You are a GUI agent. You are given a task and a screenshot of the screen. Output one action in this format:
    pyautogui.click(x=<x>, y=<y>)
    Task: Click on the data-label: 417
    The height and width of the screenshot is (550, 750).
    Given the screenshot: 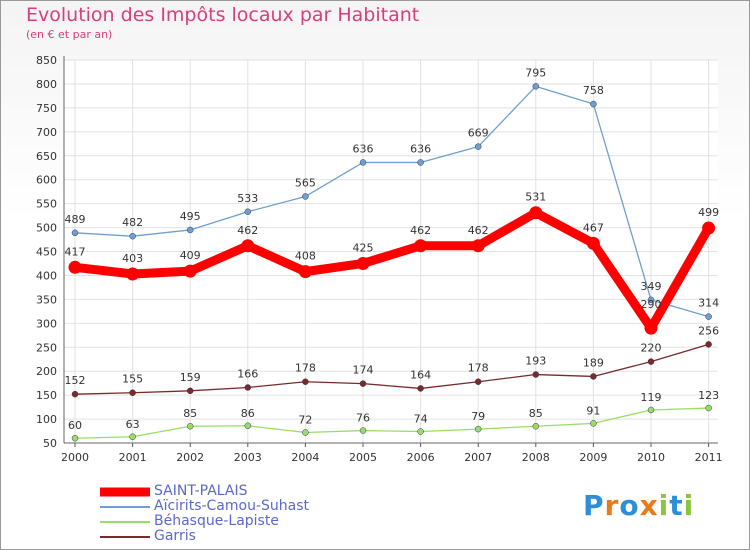 What is the action you would take?
    pyautogui.click(x=75, y=251)
    